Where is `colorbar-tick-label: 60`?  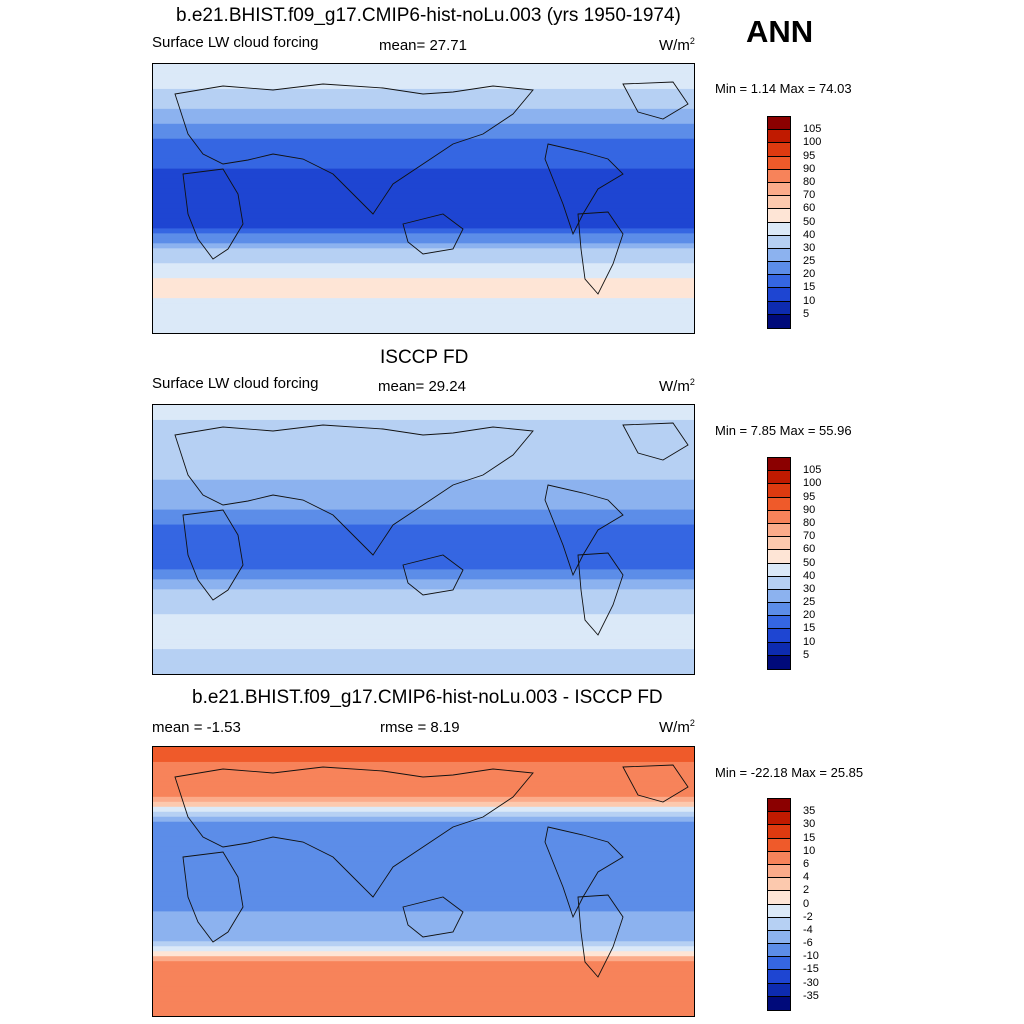 colorbar-tick-label: 60 is located at coordinates (809, 208).